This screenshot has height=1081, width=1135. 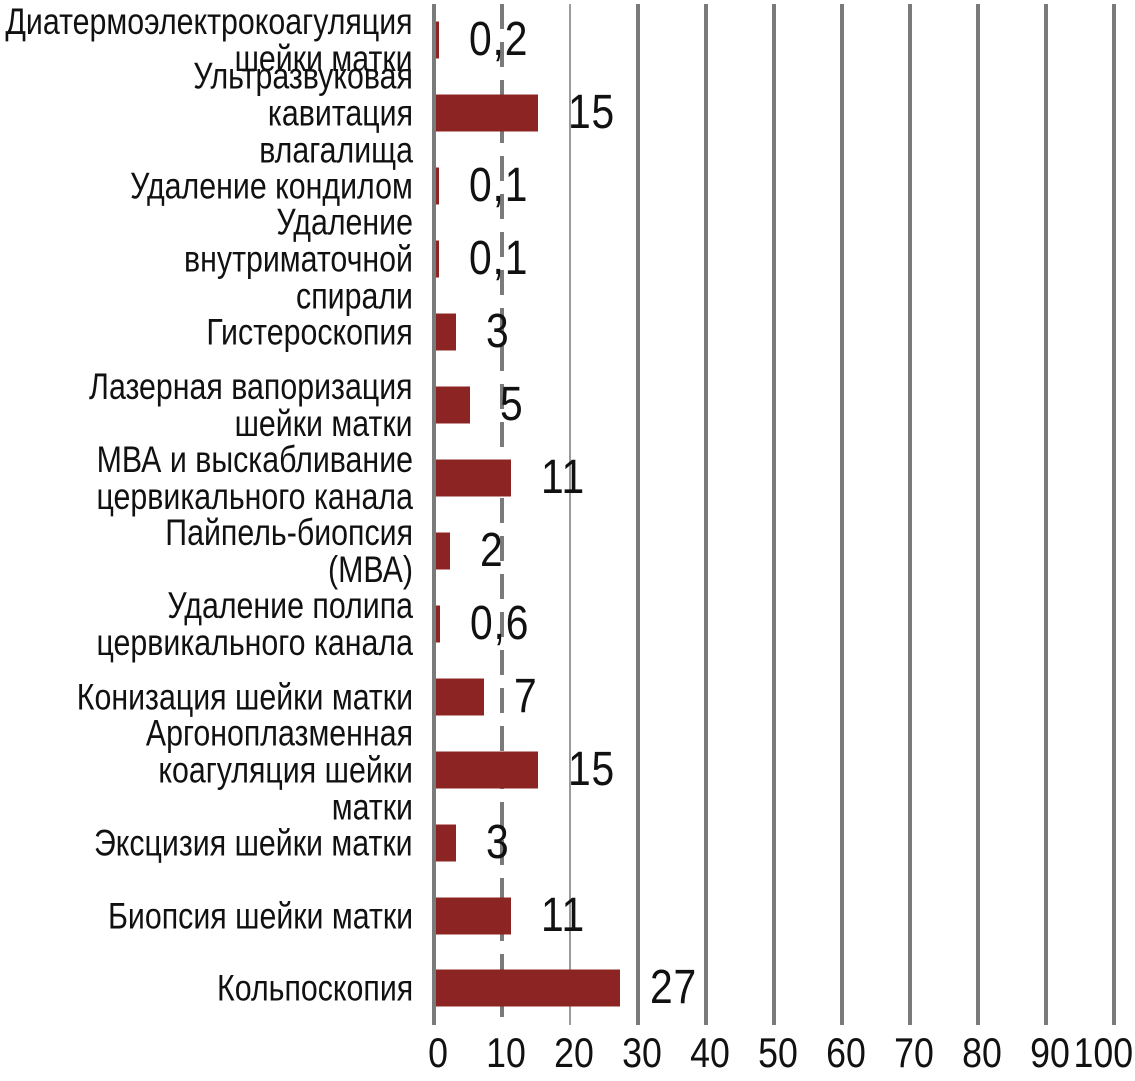 What do you see at coordinates (673, 988) in the screenshot?
I see `value-label: 27` at bounding box center [673, 988].